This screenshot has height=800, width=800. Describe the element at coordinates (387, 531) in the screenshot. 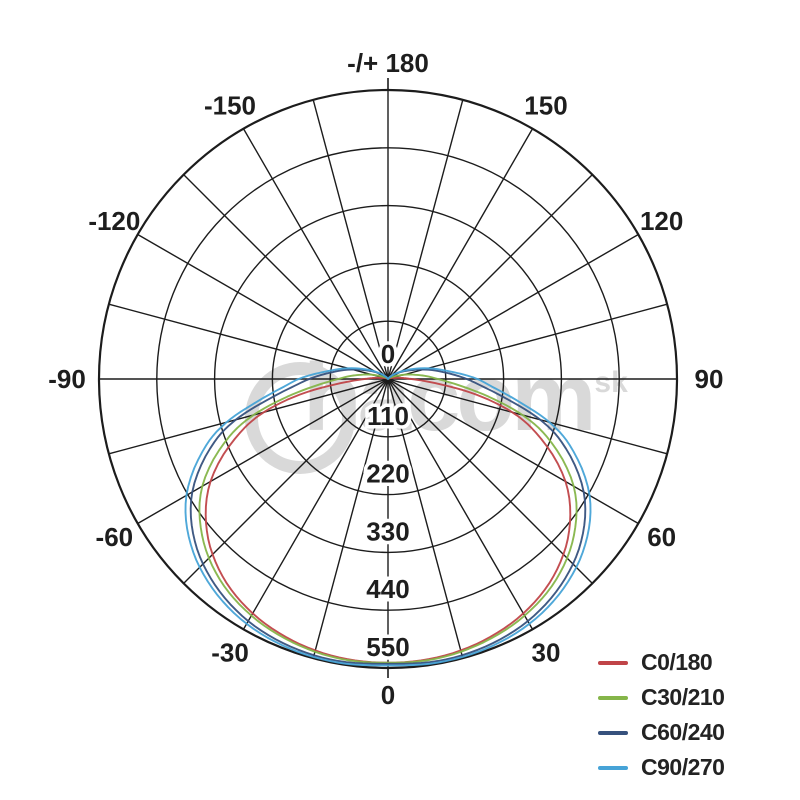

I see `radial-tick-label: 330` at that location.